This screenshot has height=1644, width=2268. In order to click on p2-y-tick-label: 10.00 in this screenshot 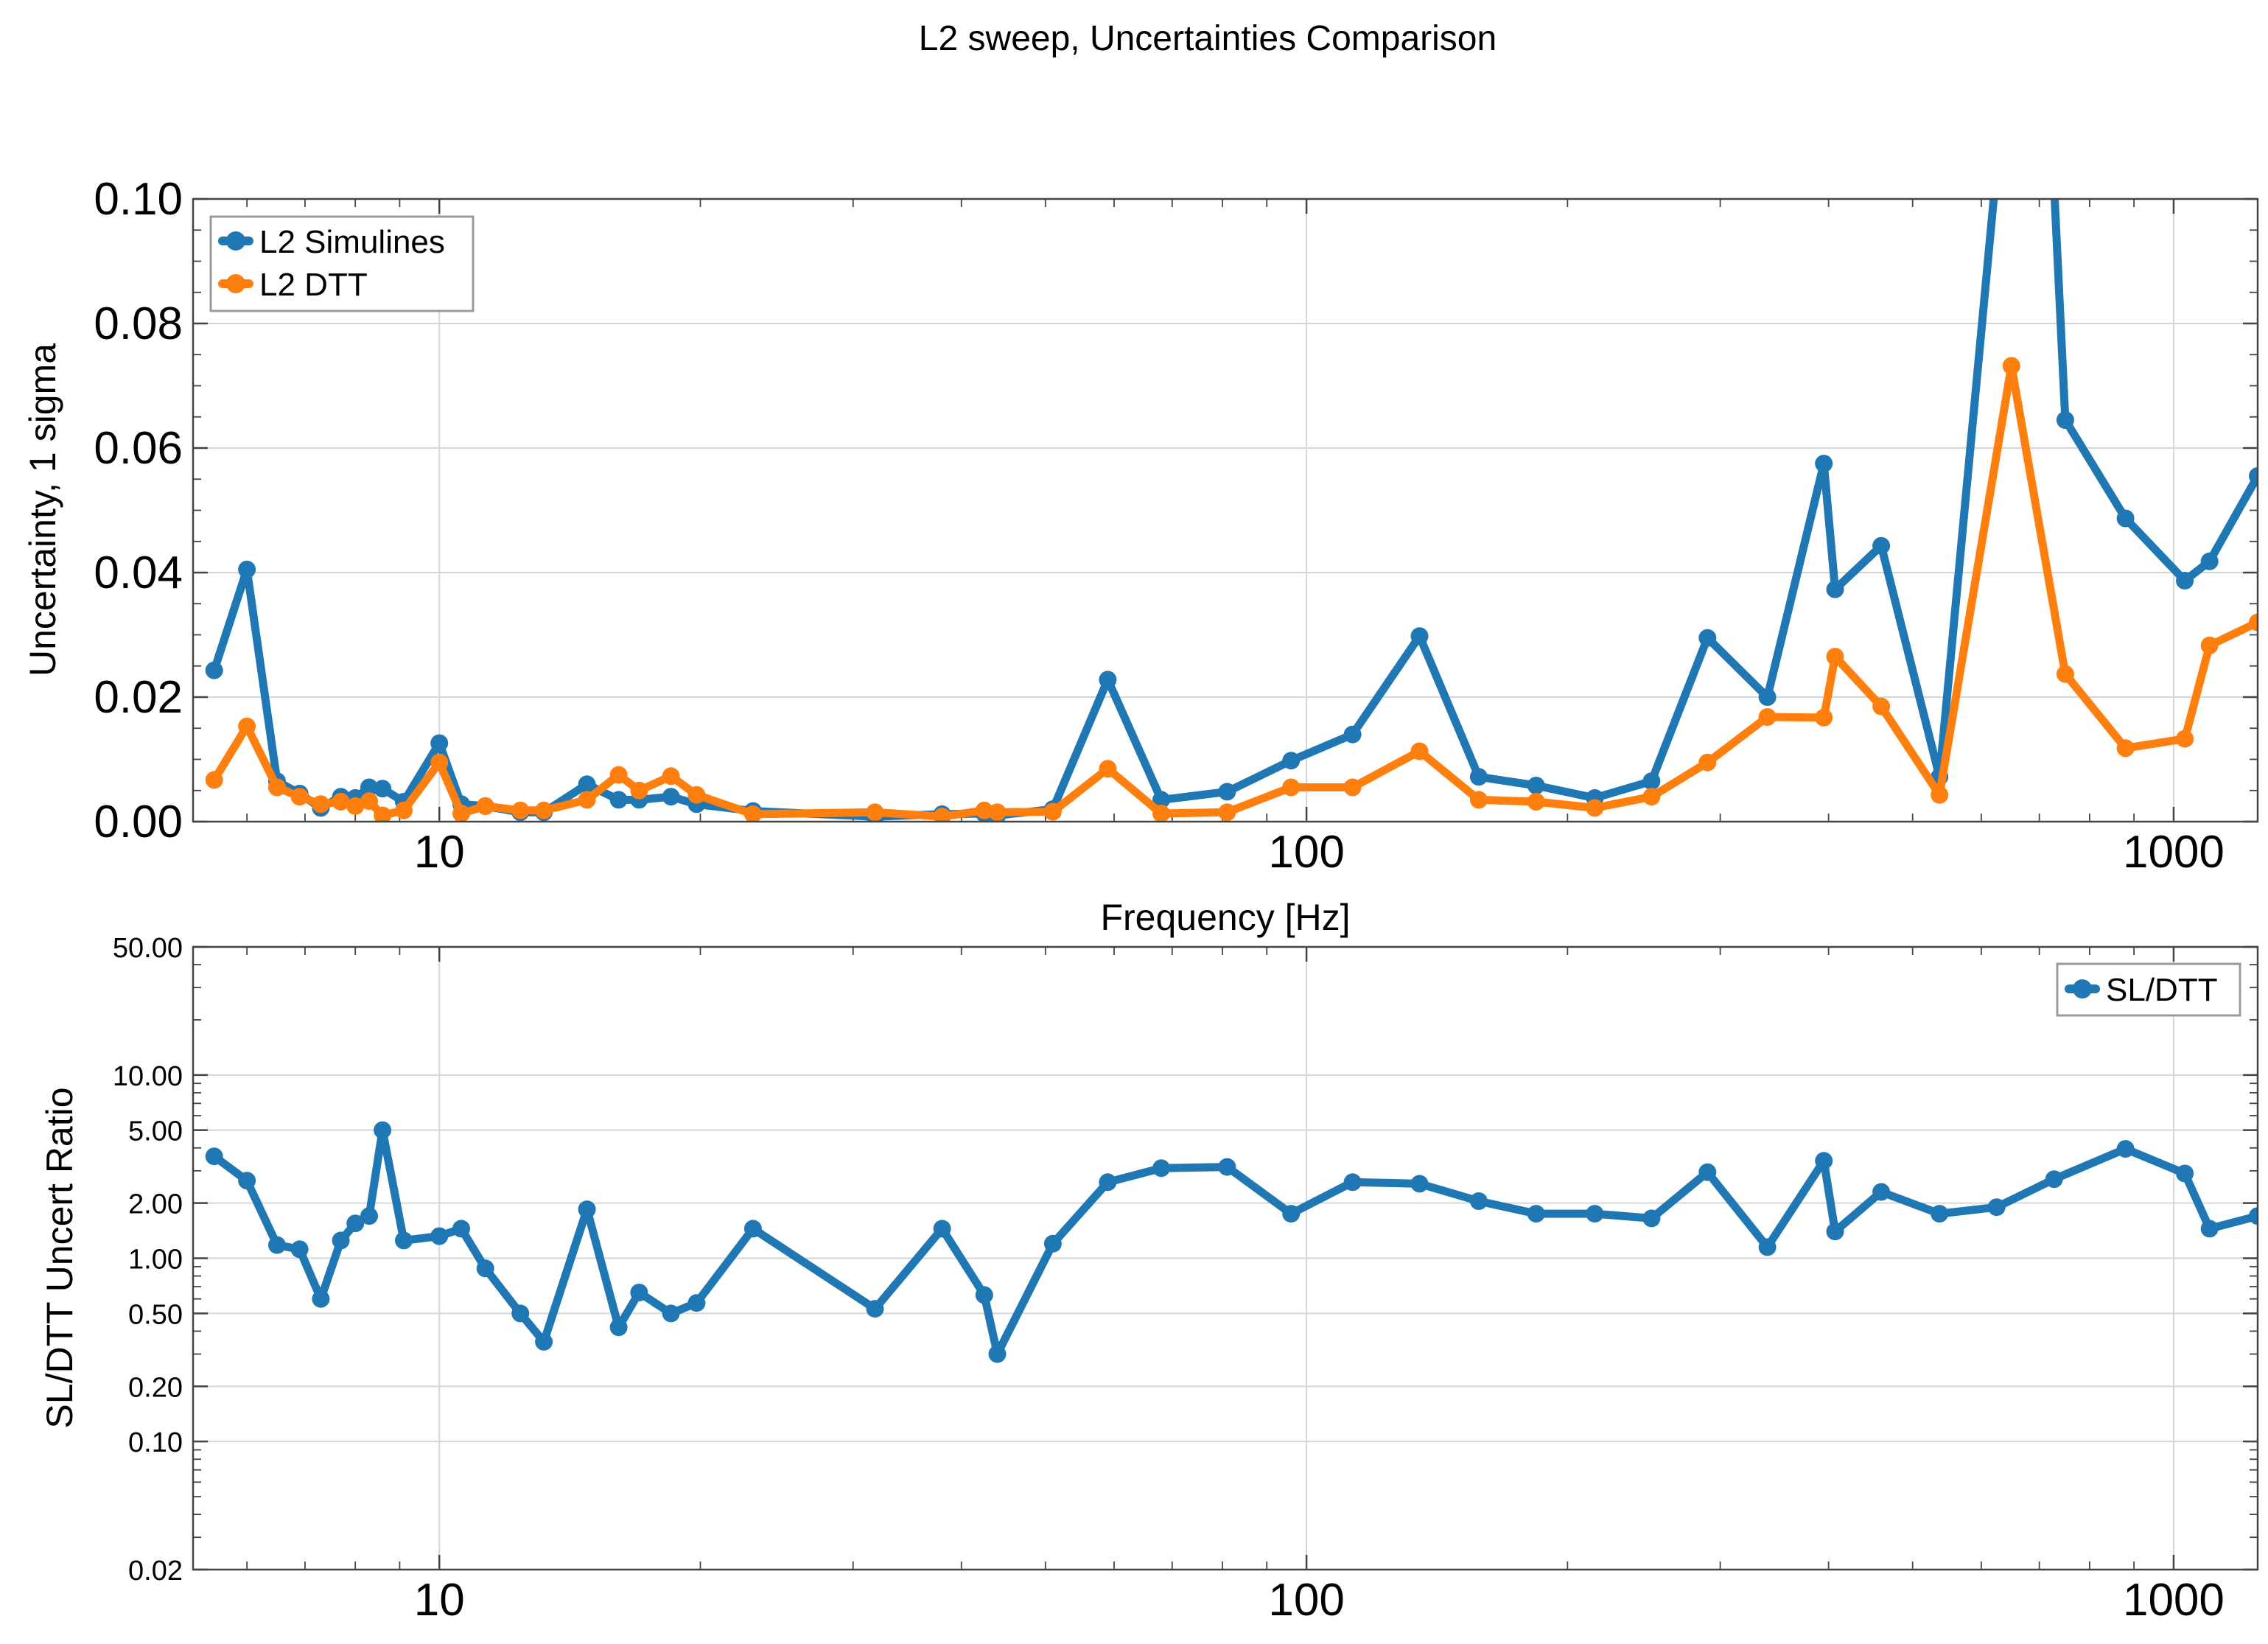, I will do `click(148, 1076)`.